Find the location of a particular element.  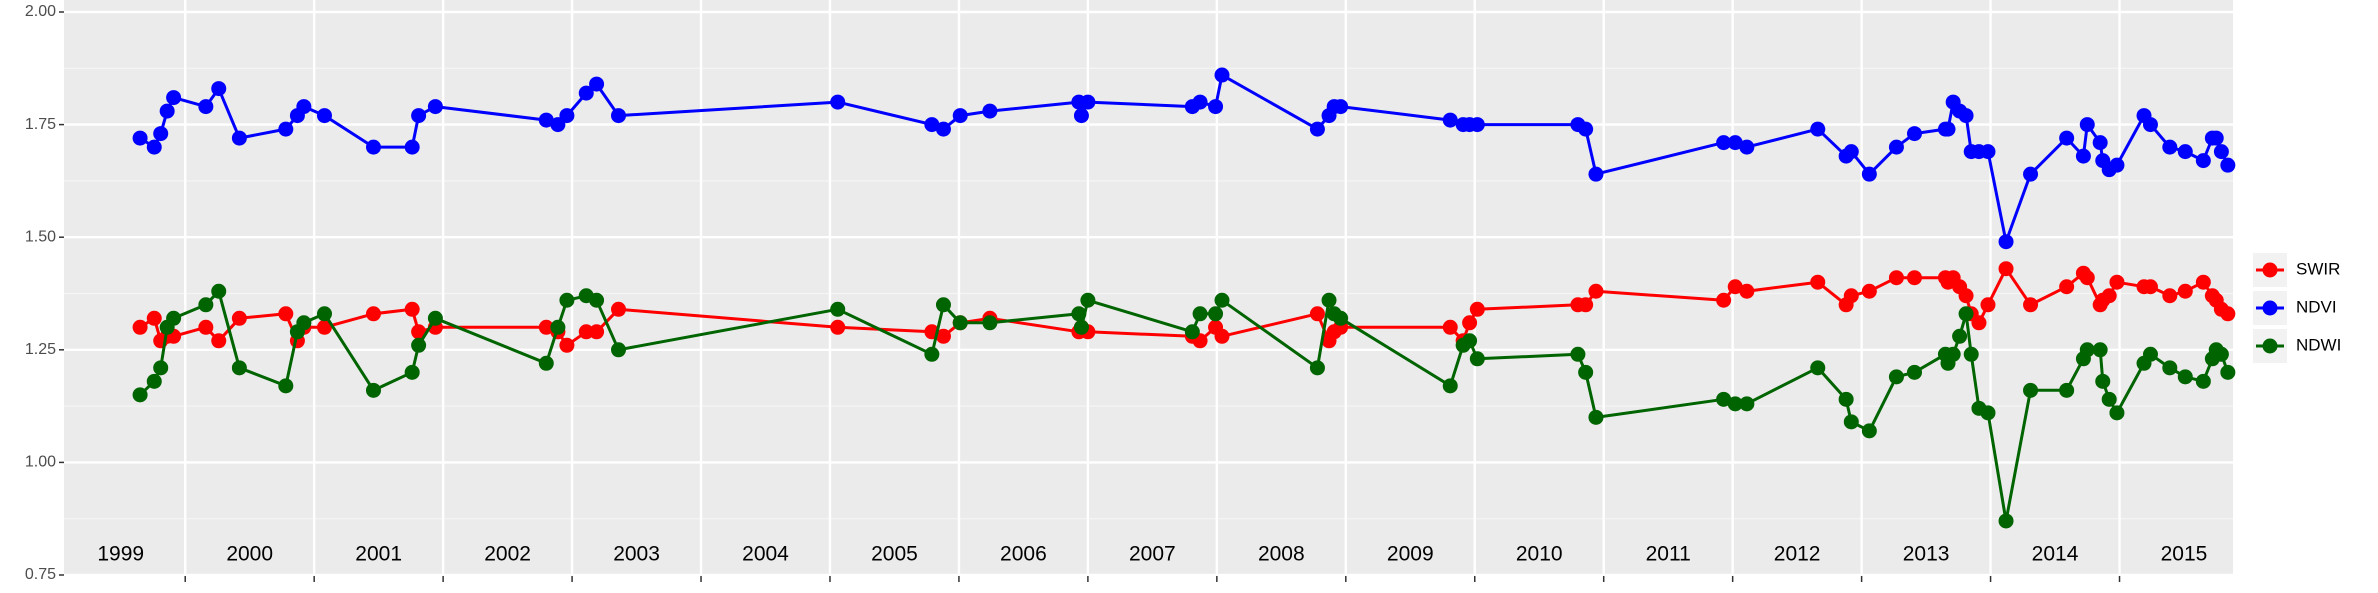

x-tick-label: 2012 is located at coordinates (1797, 554).